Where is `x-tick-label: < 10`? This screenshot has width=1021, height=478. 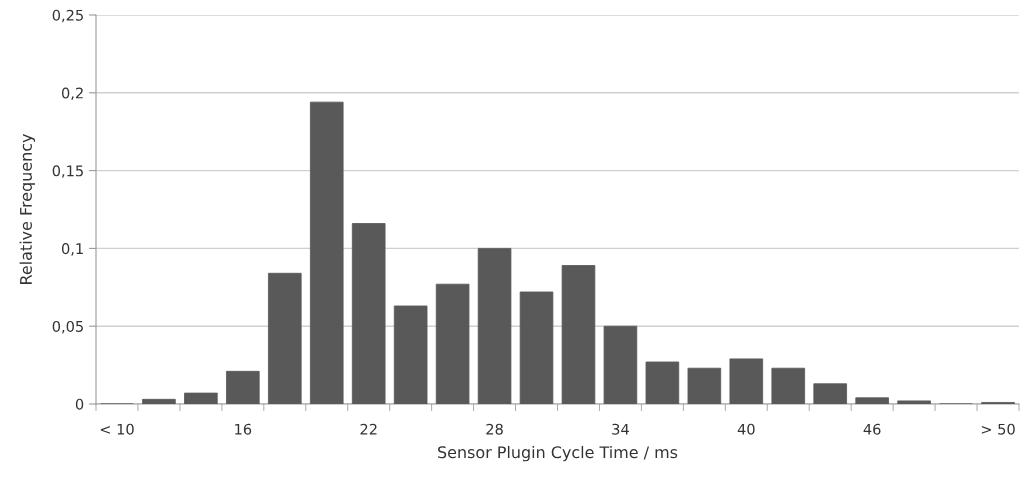 x-tick-label: < 10 is located at coordinates (117, 429).